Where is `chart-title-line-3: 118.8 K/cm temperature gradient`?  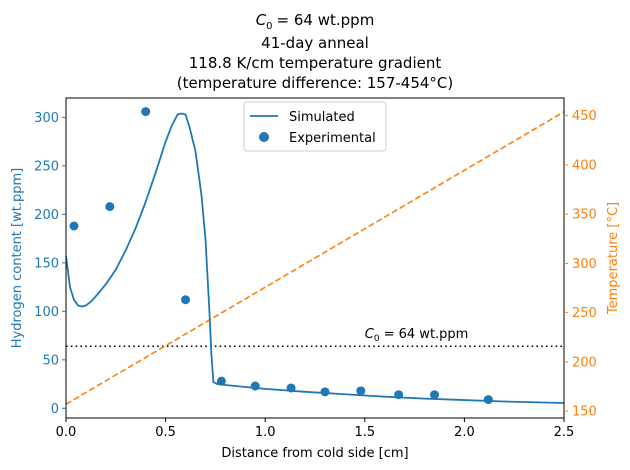 chart-title-line-3: 118.8 K/cm temperature gradient is located at coordinates (315, 63).